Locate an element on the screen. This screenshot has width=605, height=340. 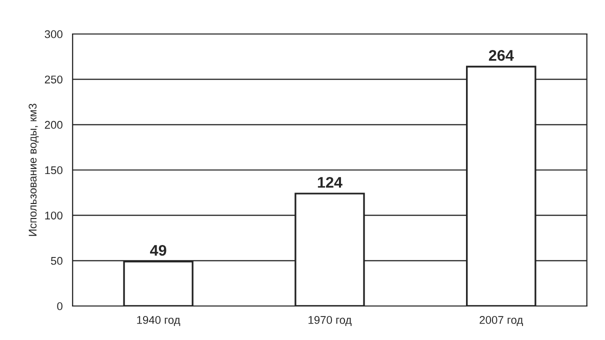
y-tick-label: 150 is located at coordinates (53, 170).